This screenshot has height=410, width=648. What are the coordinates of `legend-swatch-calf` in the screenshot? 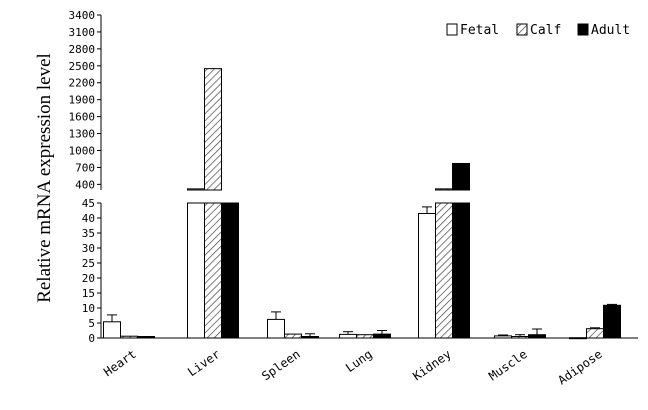 It's located at (522, 29).